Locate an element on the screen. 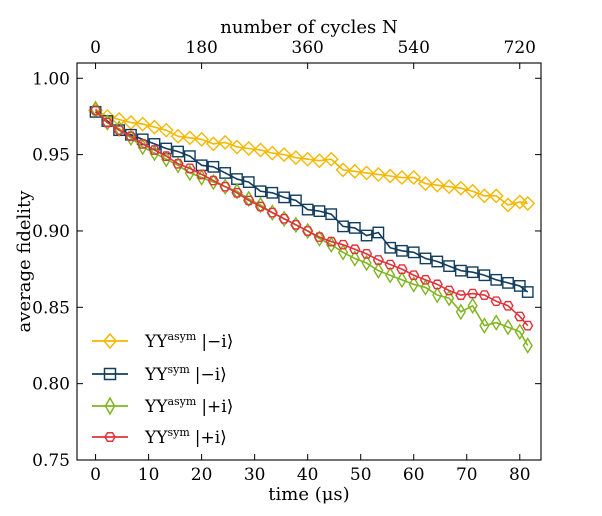 The image size is (602, 516). top-tick-label: 720 is located at coordinates (520, 48).